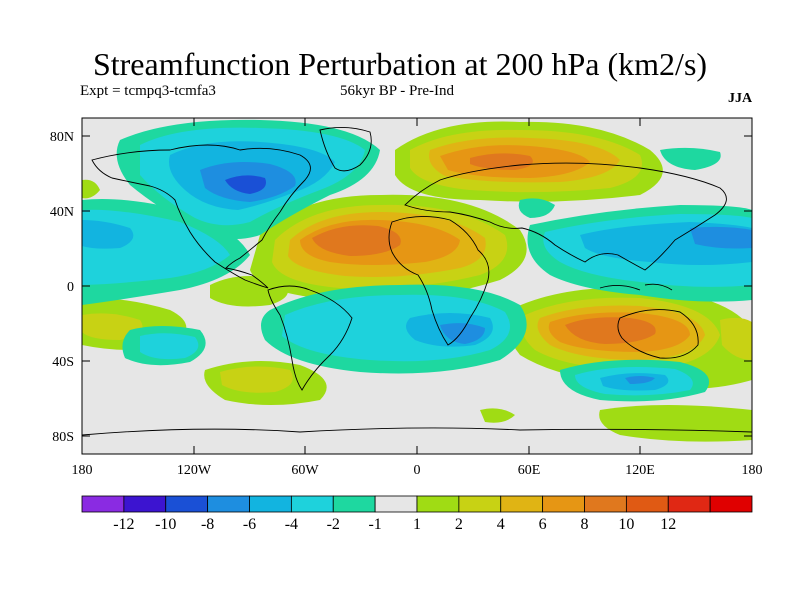 This screenshot has height=600, width=800. I want to click on australia-outline, so click(658, 334).